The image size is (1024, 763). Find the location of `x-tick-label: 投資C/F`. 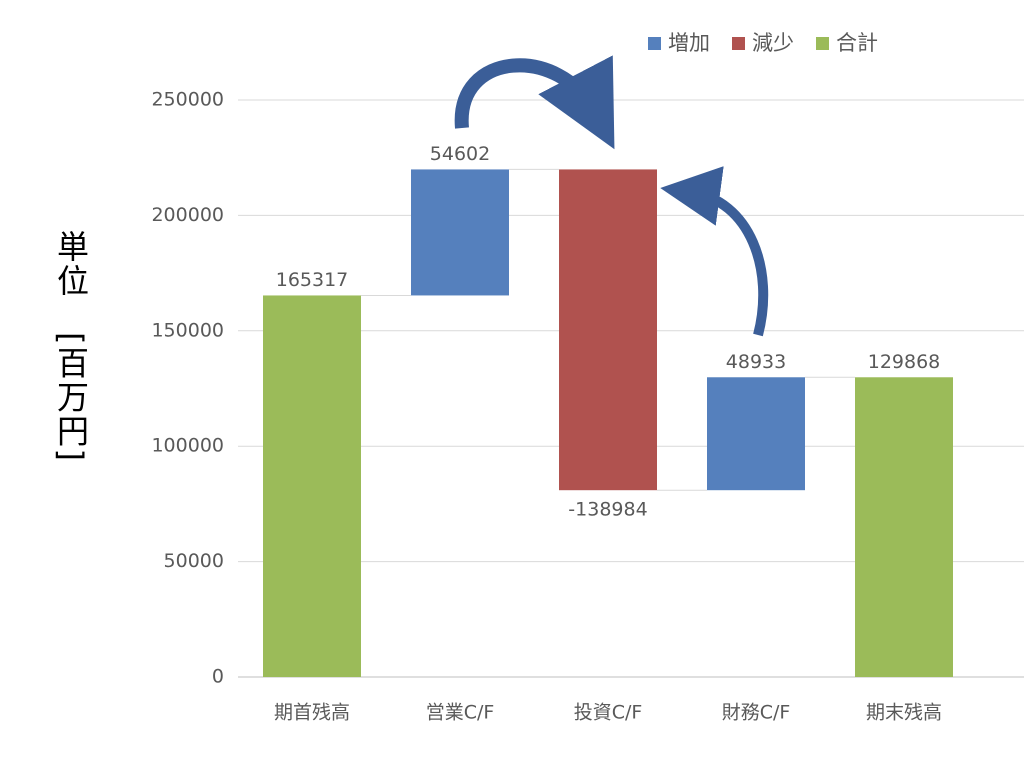

x-tick-label: 投資C/F is located at coordinates (608, 713).